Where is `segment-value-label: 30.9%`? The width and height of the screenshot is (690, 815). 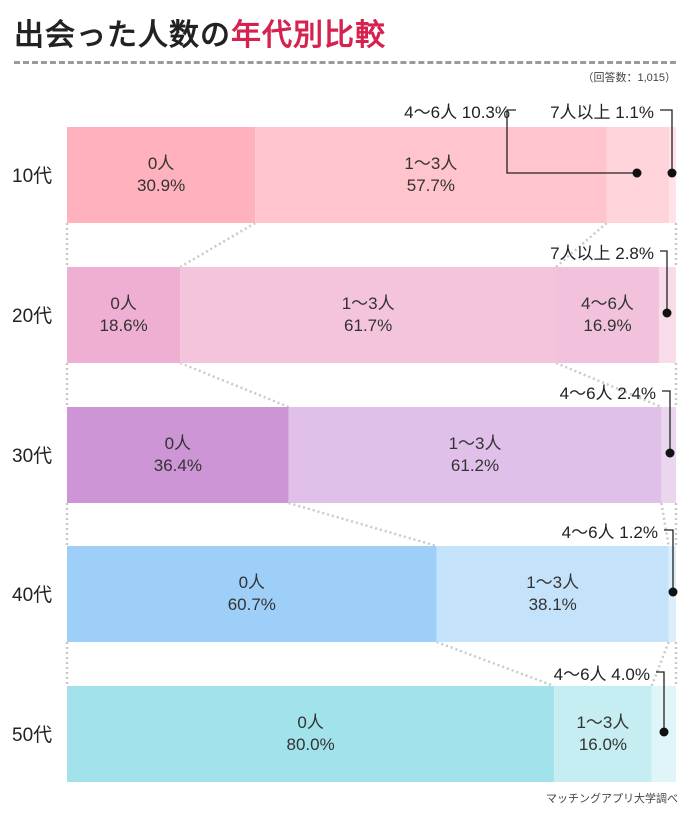
segment-value-label: 30.9% is located at coordinates (161, 185).